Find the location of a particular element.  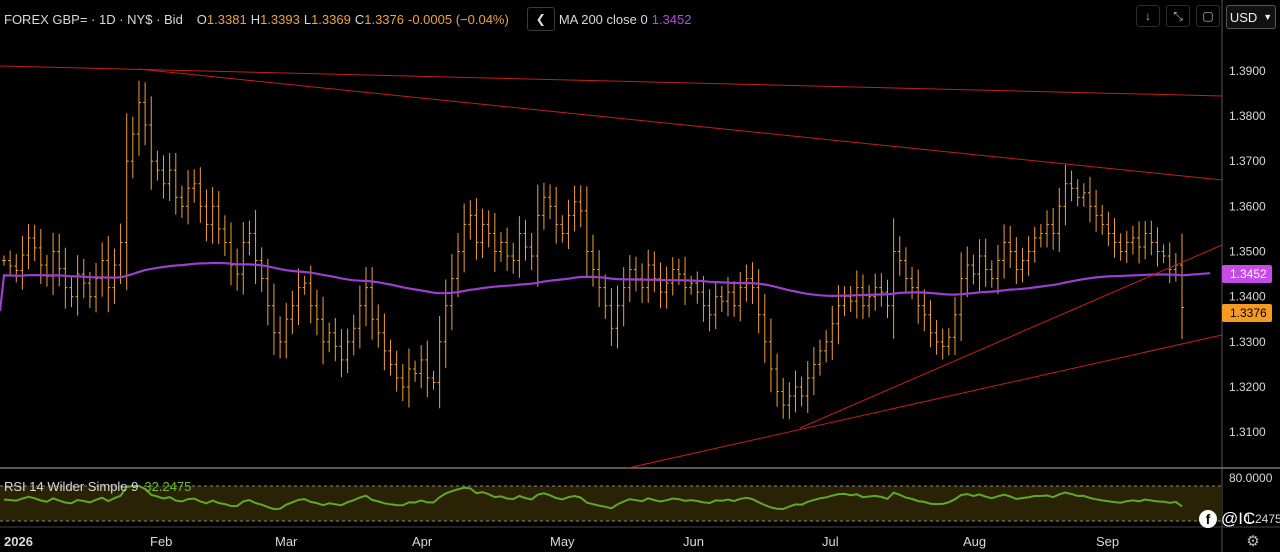

price-tick-label: 1.3200 is located at coordinates (1247, 387).